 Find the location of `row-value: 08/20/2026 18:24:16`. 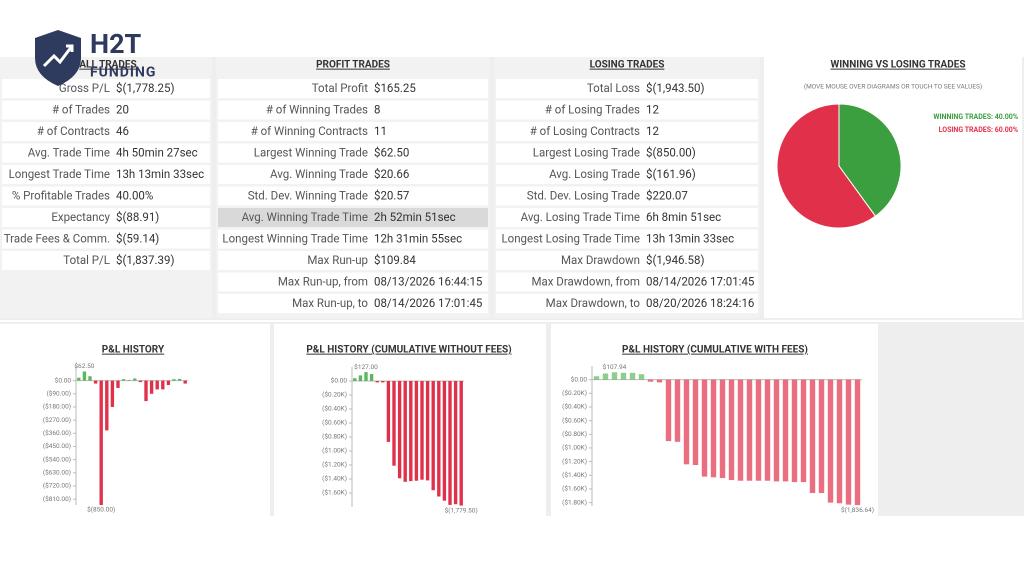

row-value: 08/20/2026 18:24:16 is located at coordinates (700, 303).